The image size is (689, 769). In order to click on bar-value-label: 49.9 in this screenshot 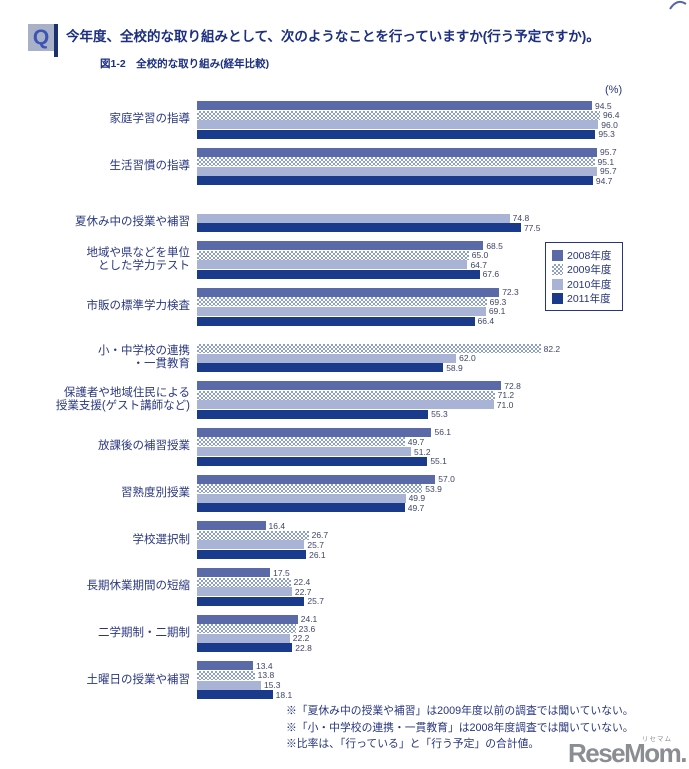, I will do `click(417, 498)`.